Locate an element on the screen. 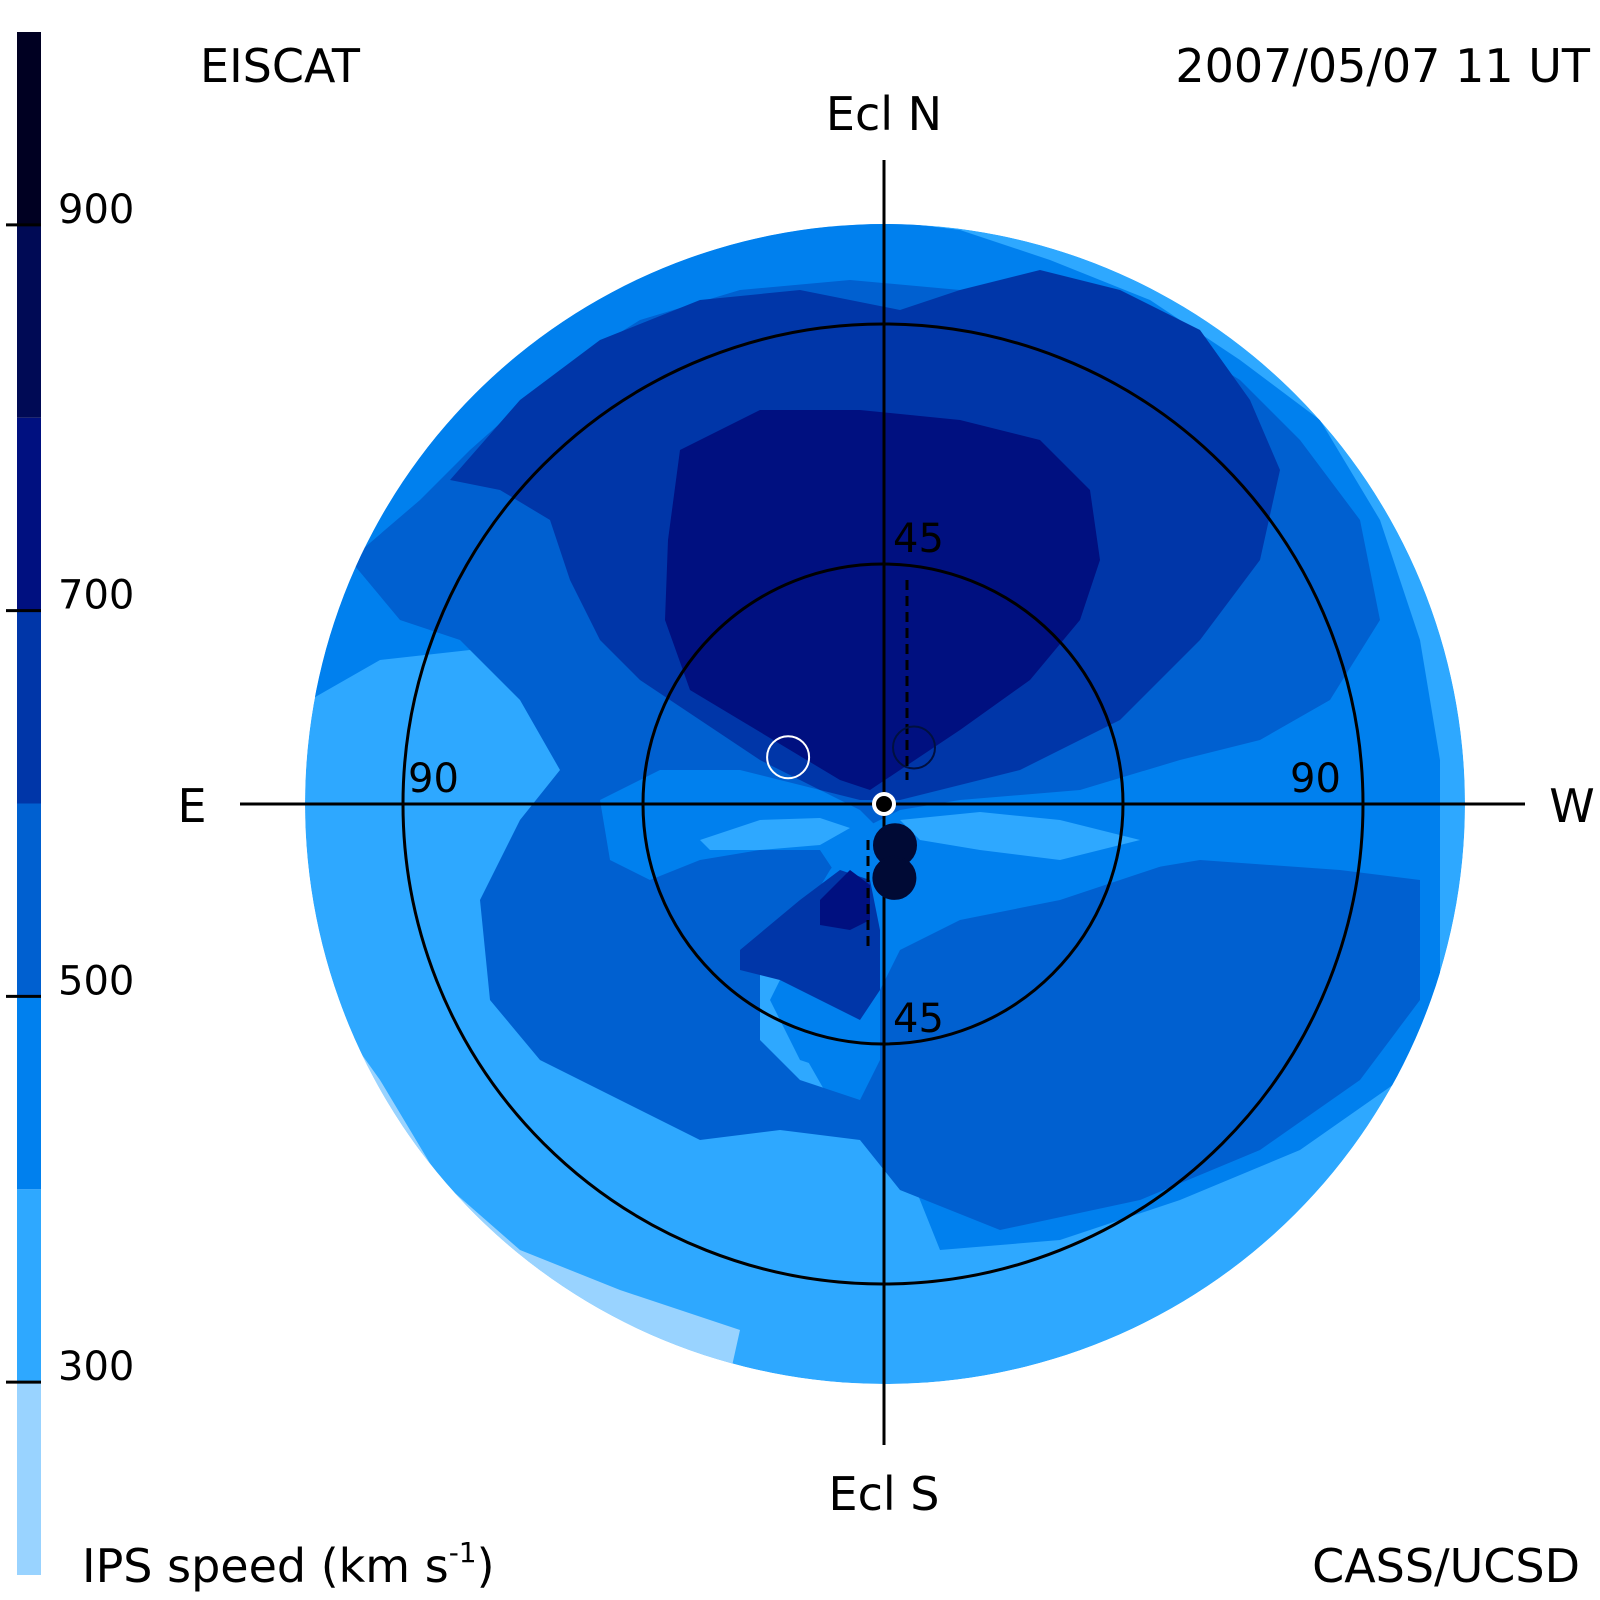 The image size is (1600, 1600). map-region-700-south is located at coordinates (845, 900).